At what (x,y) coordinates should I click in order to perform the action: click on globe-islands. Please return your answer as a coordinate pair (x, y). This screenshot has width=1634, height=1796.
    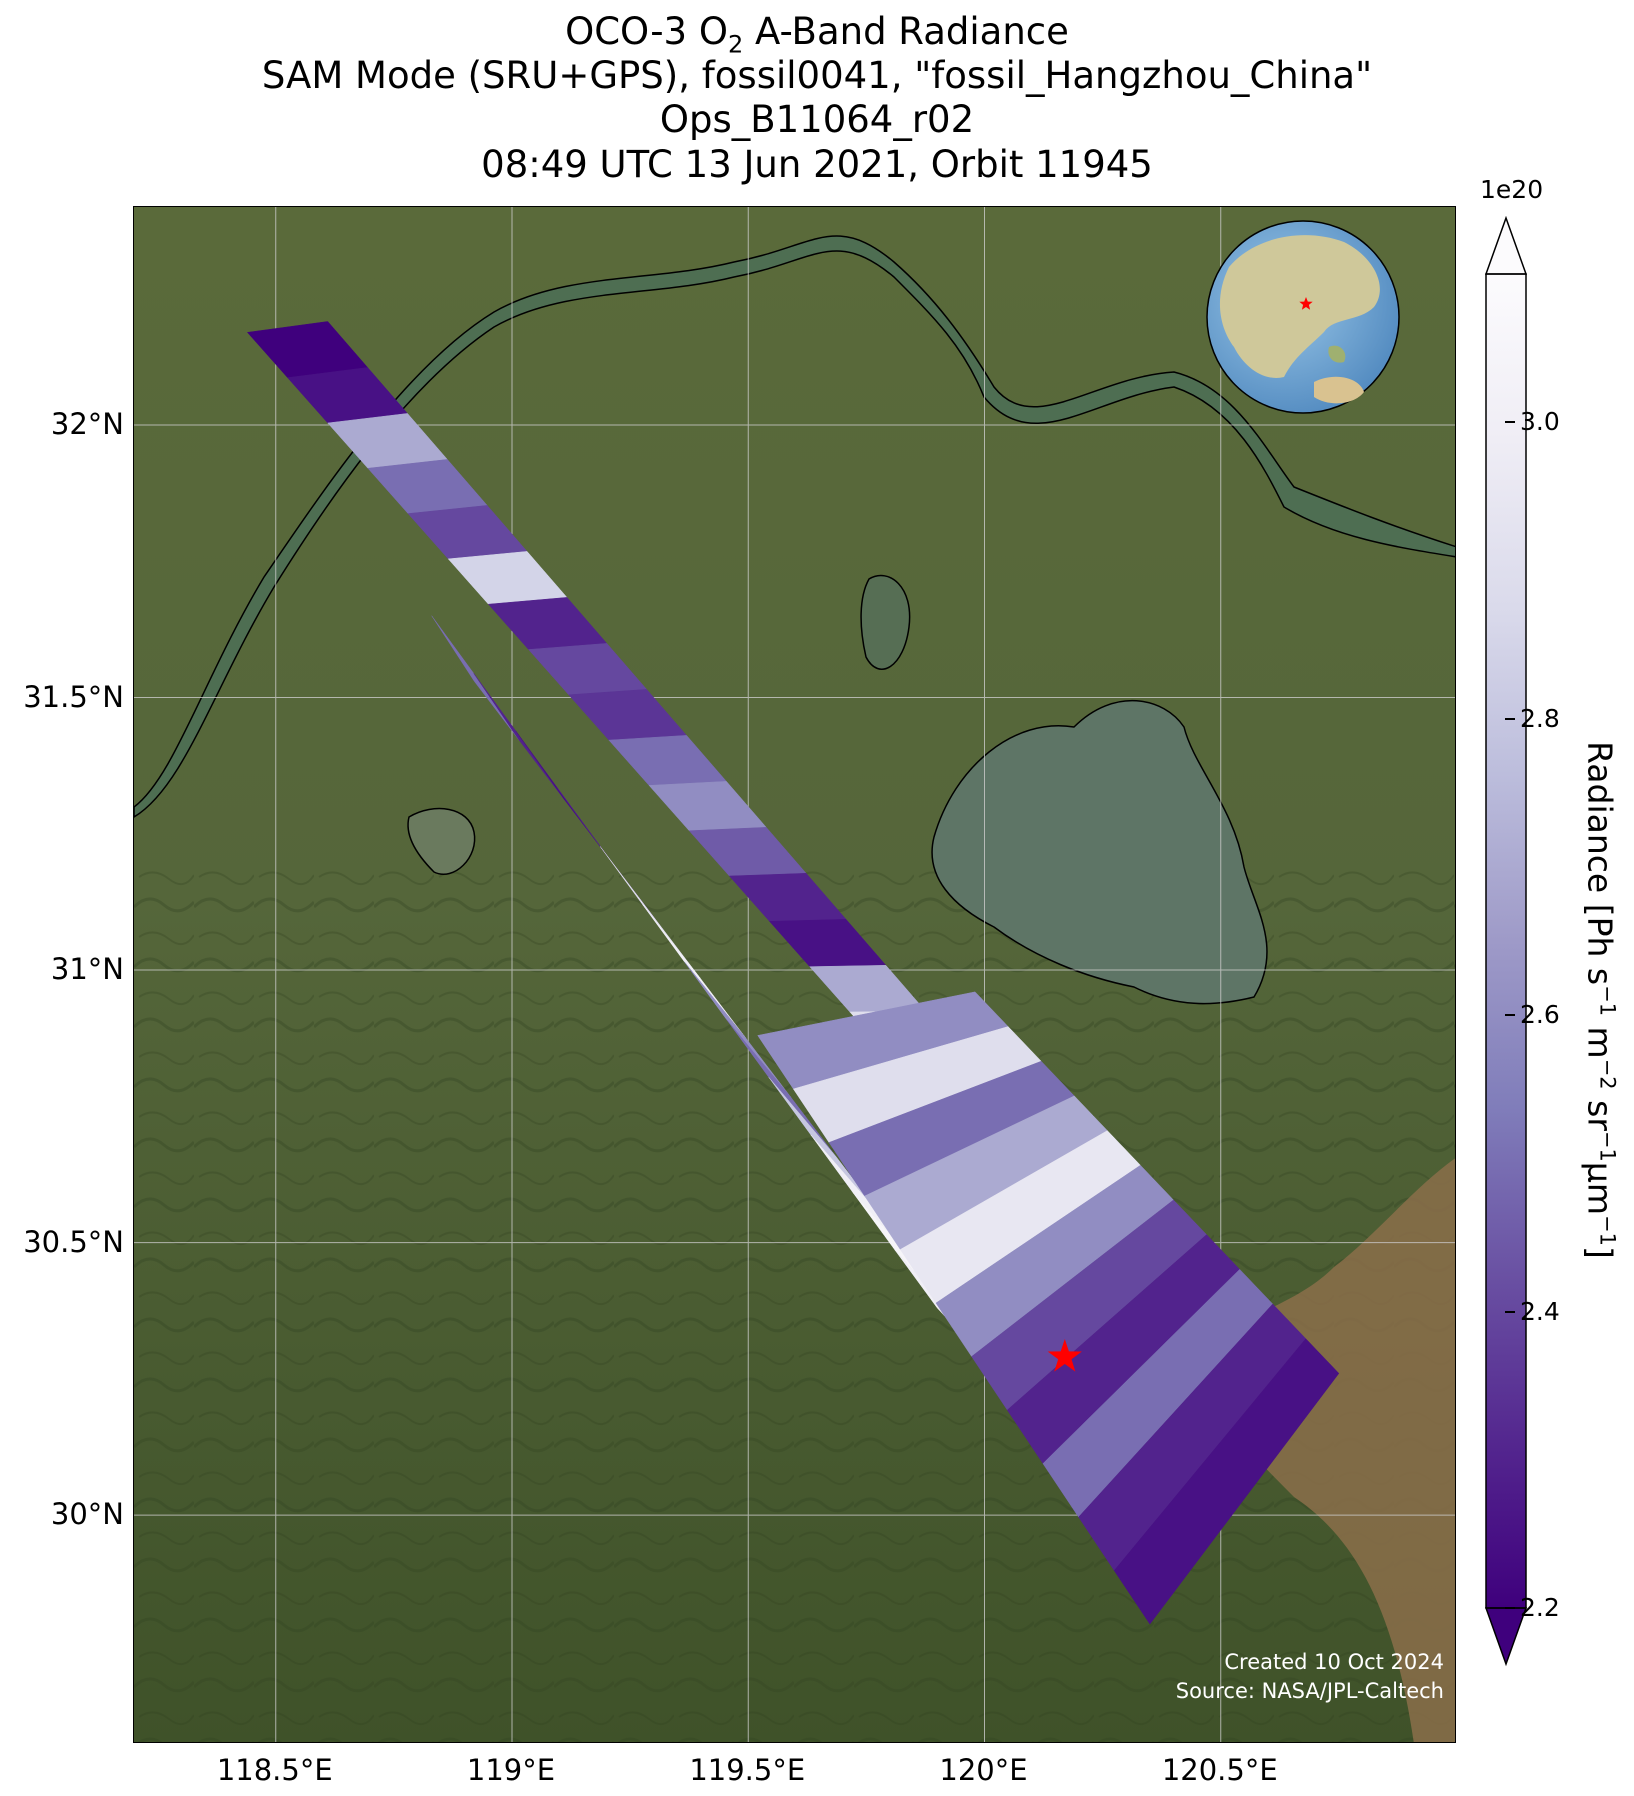
    Looking at the image, I should click on (1337, 354).